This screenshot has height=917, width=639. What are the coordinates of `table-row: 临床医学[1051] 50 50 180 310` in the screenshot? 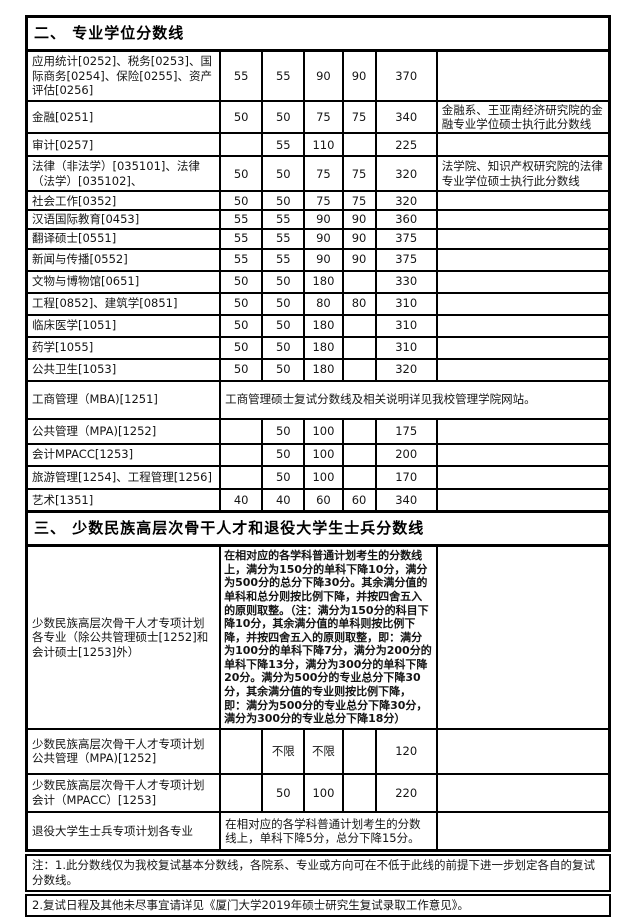 It's located at (318, 325).